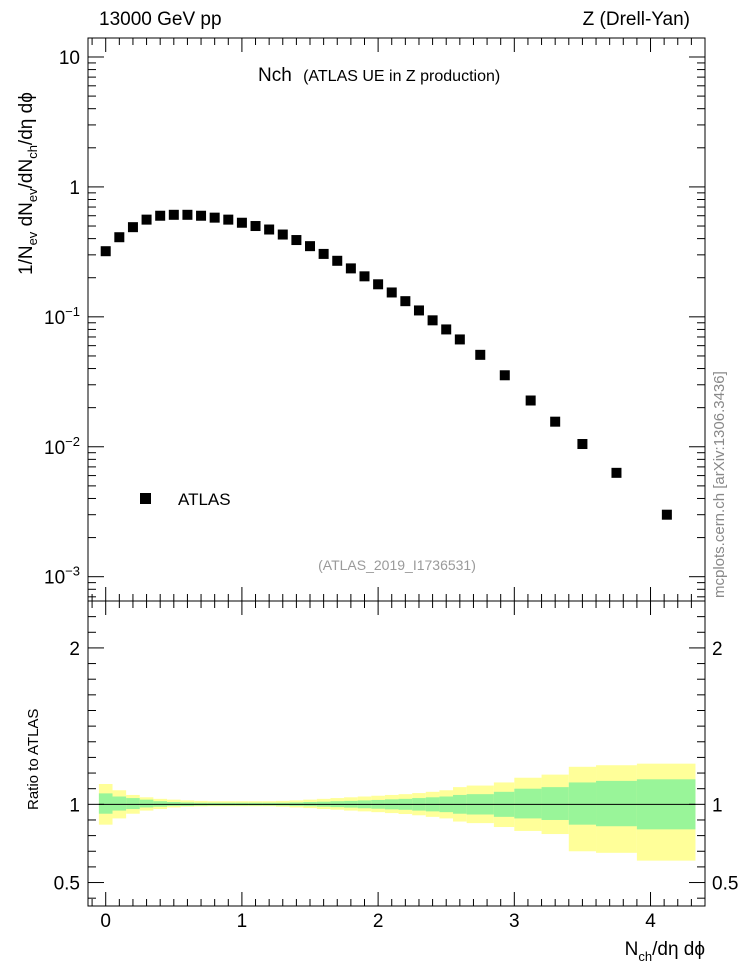 The image size is (746, 972). Describe the element at coordinates (636, 19) in the screenshot. I see `header-process: Z (Drell-Yan)` at that location.